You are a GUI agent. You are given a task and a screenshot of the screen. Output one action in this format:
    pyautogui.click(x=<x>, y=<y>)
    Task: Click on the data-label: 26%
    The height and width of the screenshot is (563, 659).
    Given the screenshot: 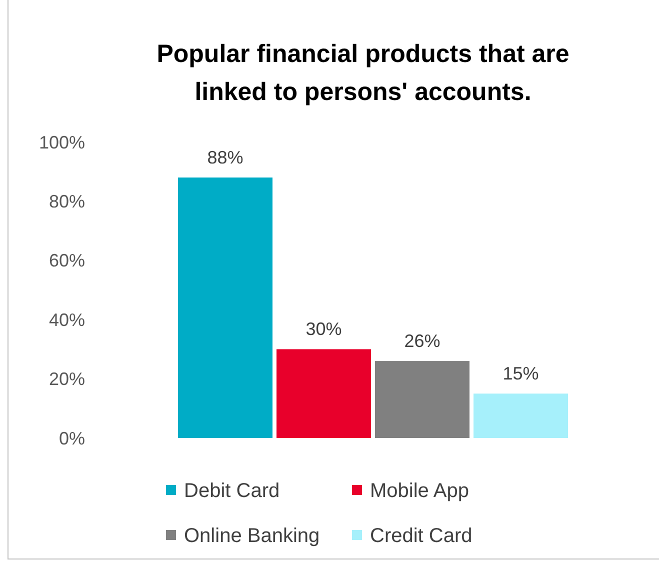 What is the action you would take?
    pyautogui.click(x=422, y=341)
    